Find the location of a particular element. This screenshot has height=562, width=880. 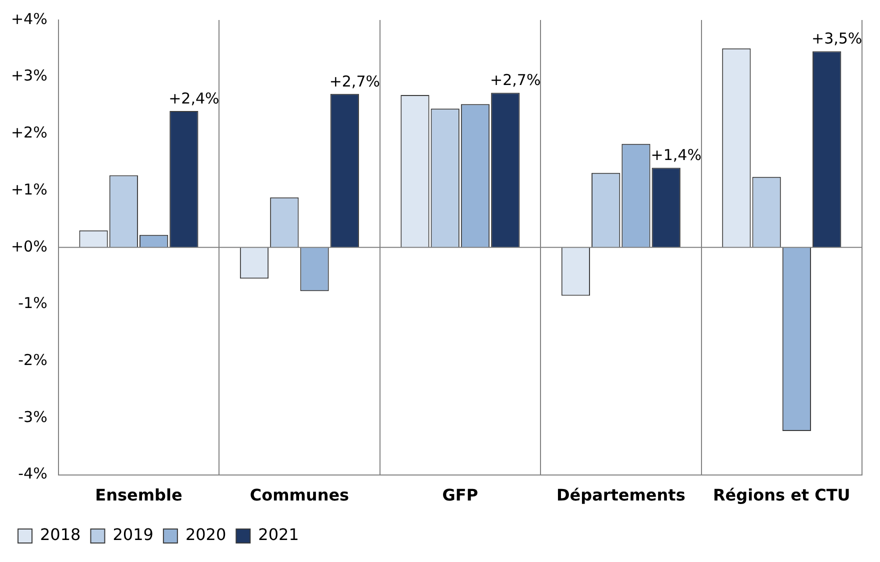

y-tick-label: -2% is located at coordinates (33, 359).